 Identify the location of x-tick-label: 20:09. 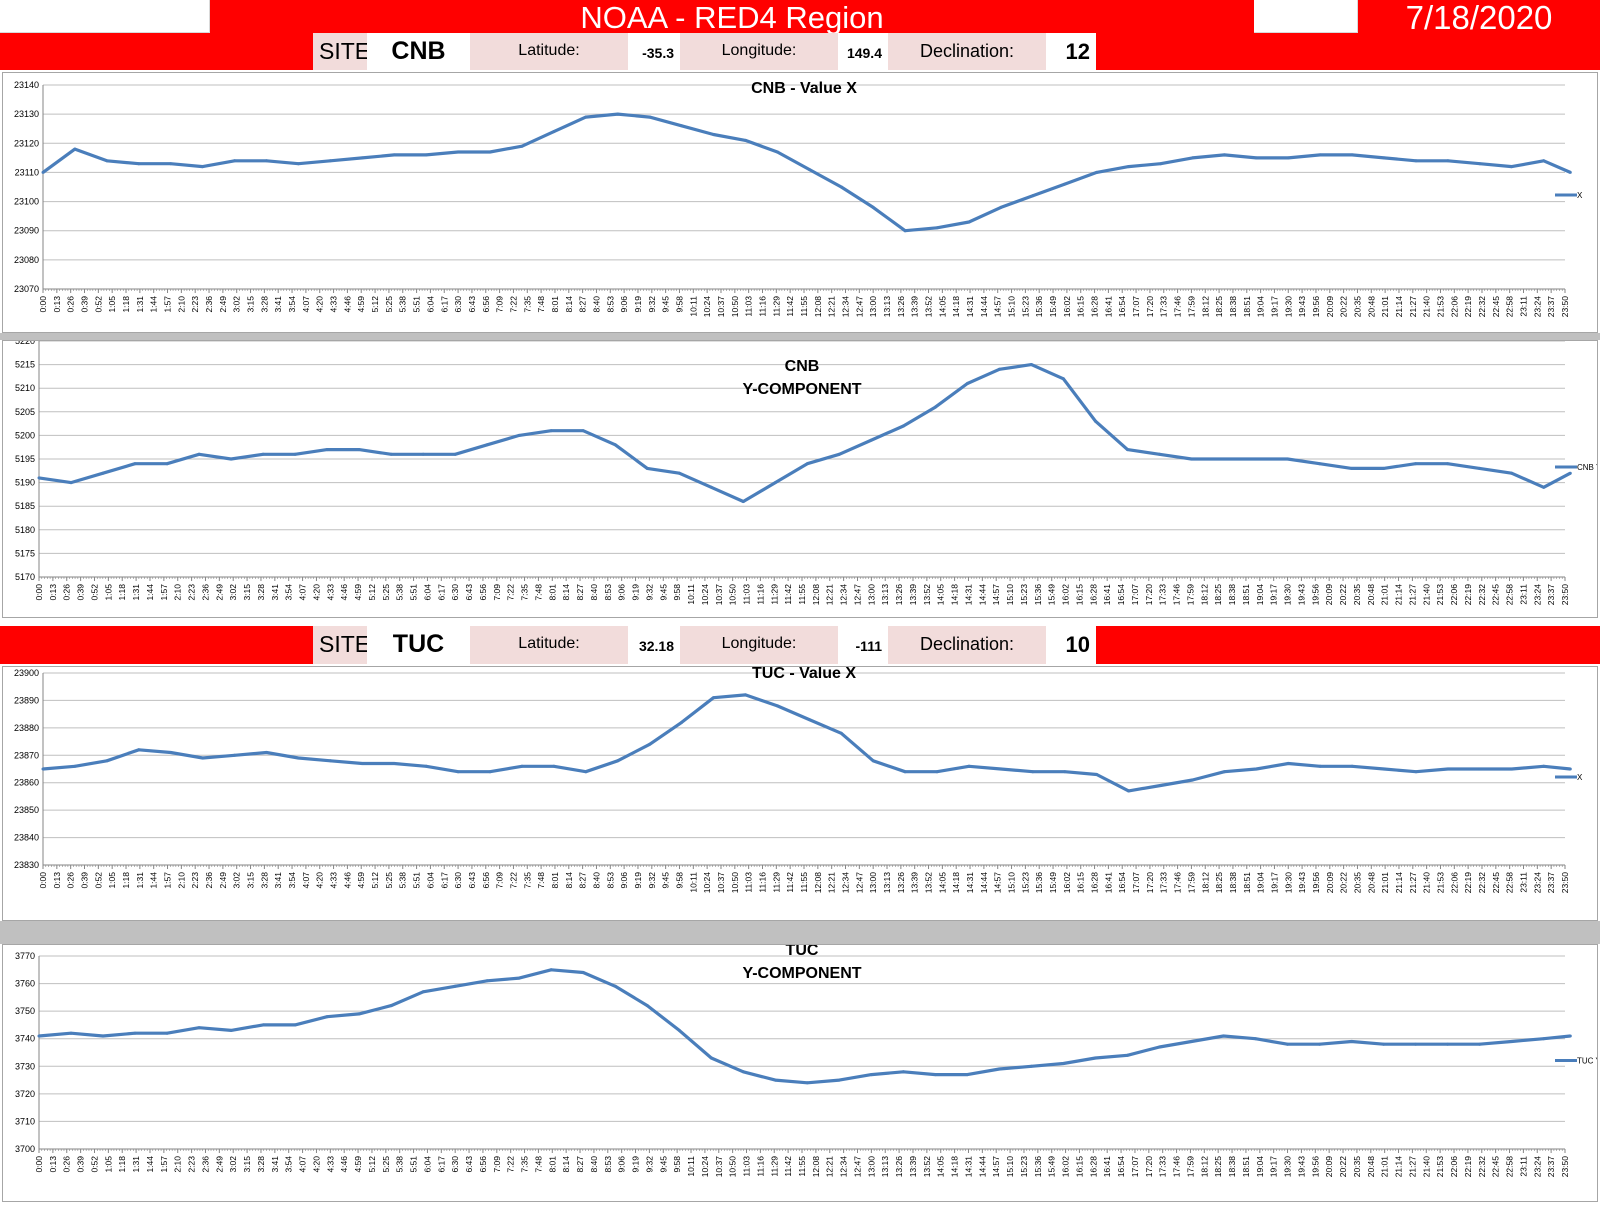
(1330, 883).